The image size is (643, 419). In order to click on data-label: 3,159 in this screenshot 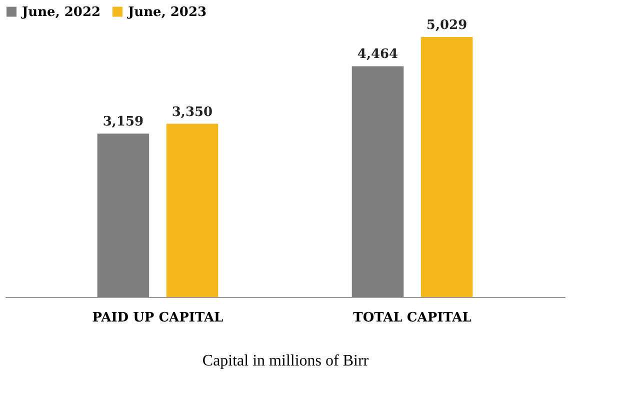, I will do `click(123, 122)`.